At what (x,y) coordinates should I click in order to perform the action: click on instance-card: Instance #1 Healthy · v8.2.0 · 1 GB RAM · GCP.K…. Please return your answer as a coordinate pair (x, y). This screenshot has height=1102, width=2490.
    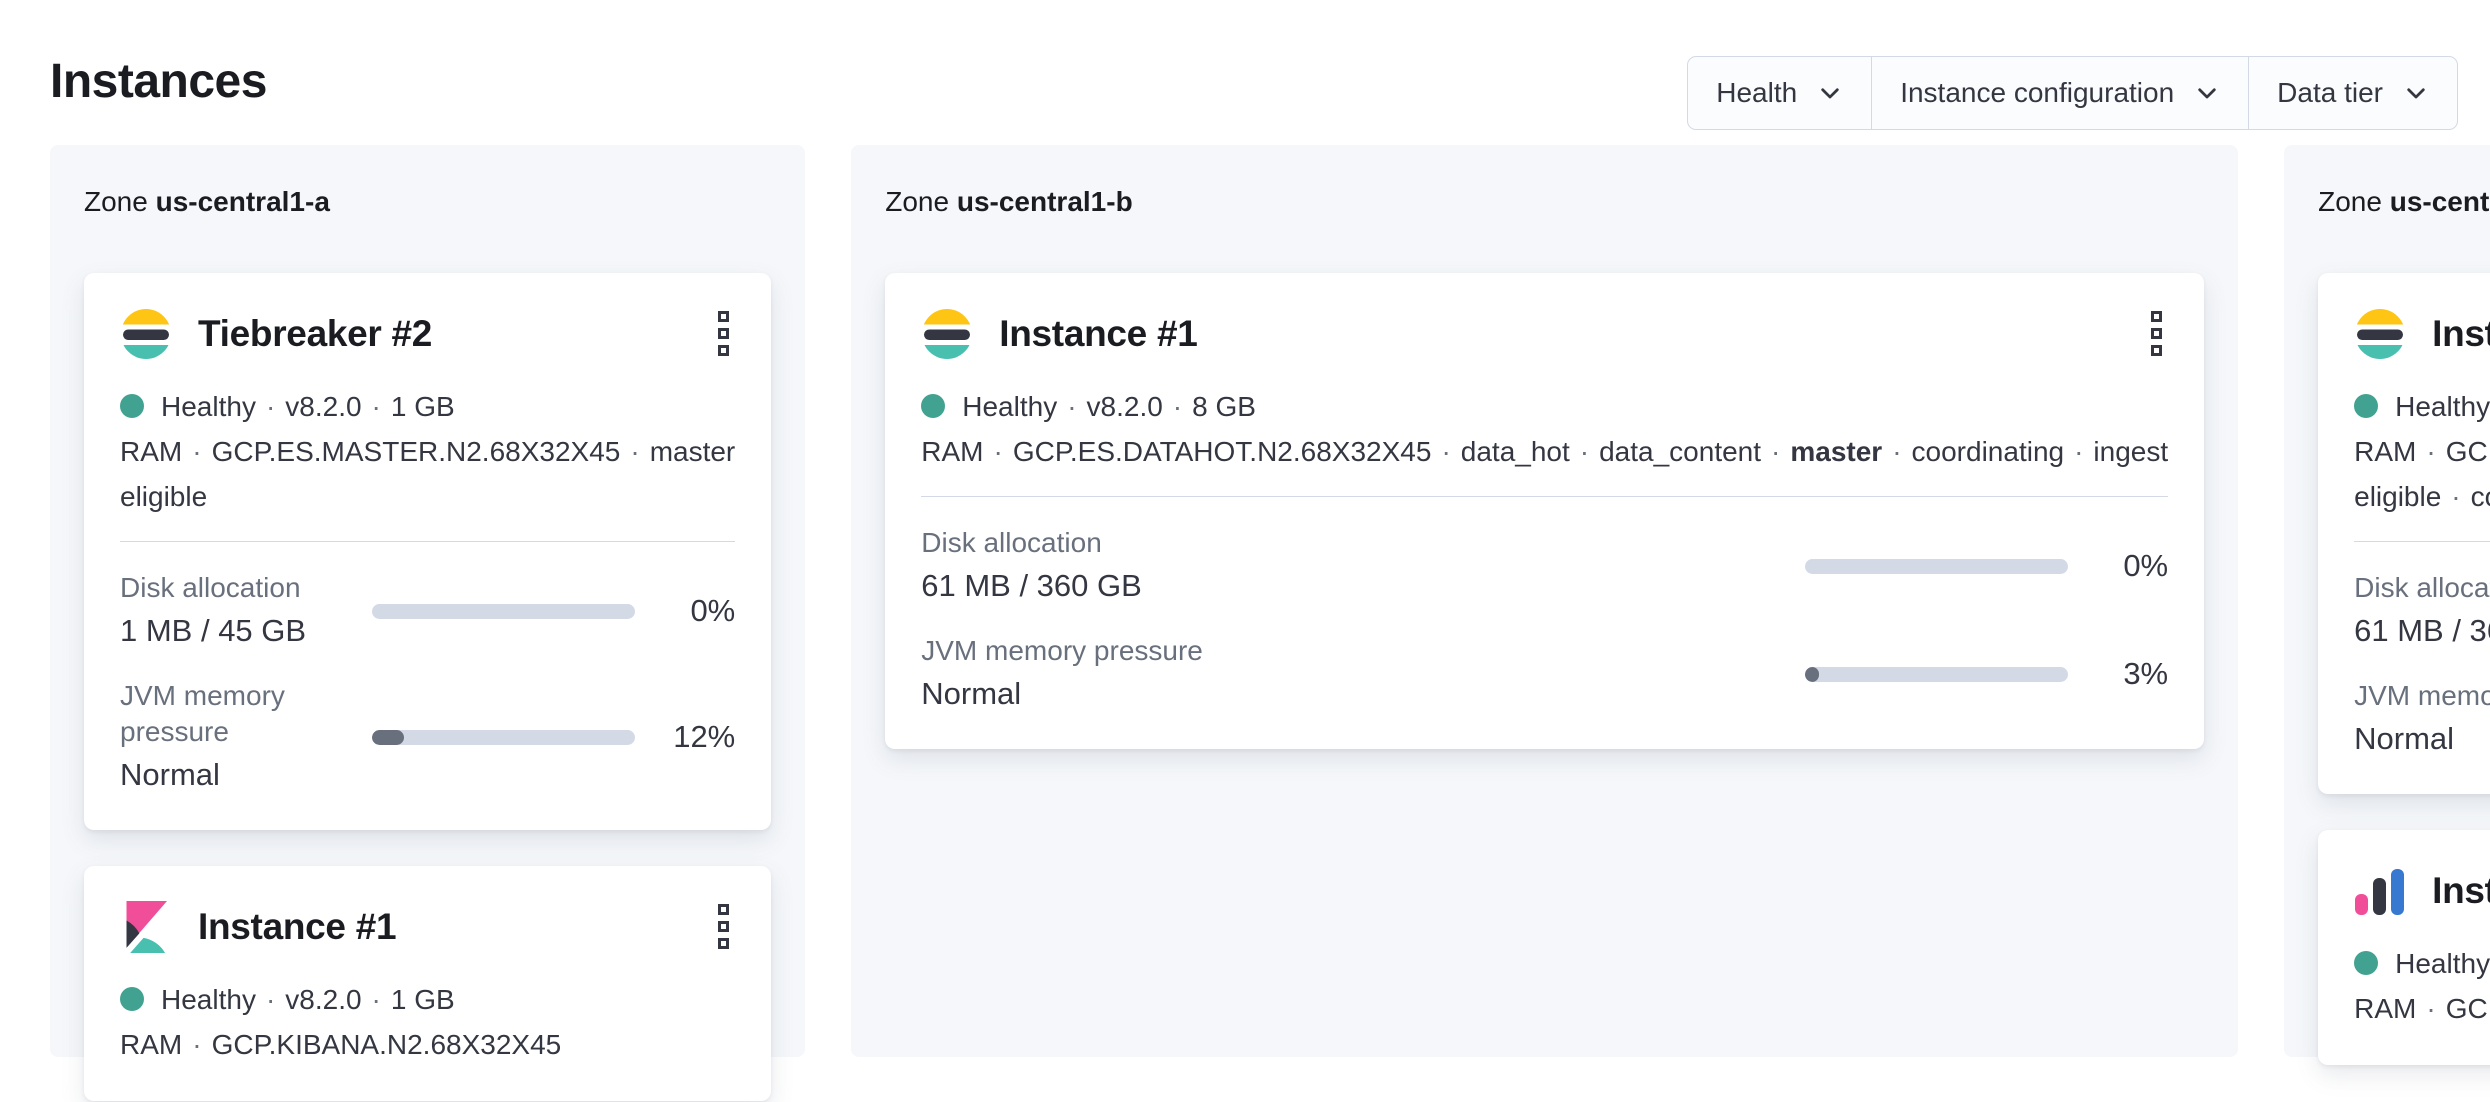
    Looking at the image, I should click on (428, 983).